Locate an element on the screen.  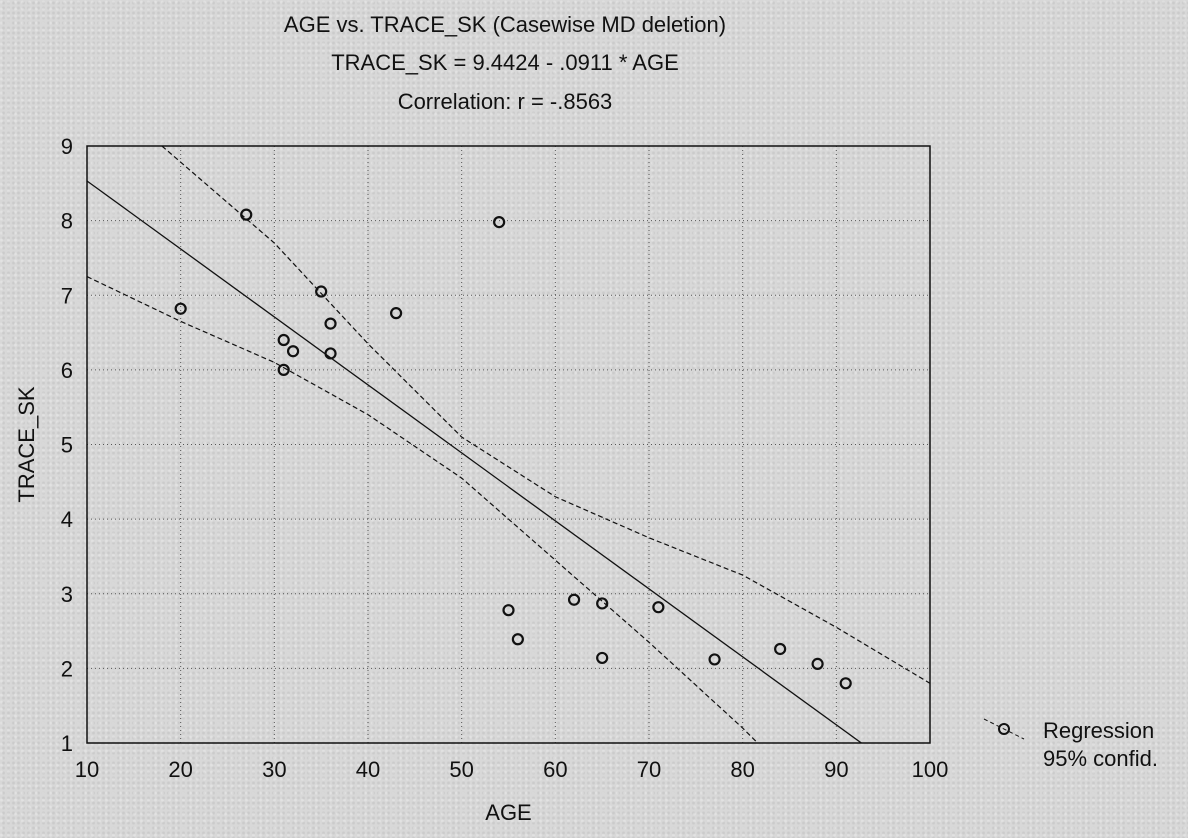
x-tick-label: 60 is located at coordinates (555, 769).